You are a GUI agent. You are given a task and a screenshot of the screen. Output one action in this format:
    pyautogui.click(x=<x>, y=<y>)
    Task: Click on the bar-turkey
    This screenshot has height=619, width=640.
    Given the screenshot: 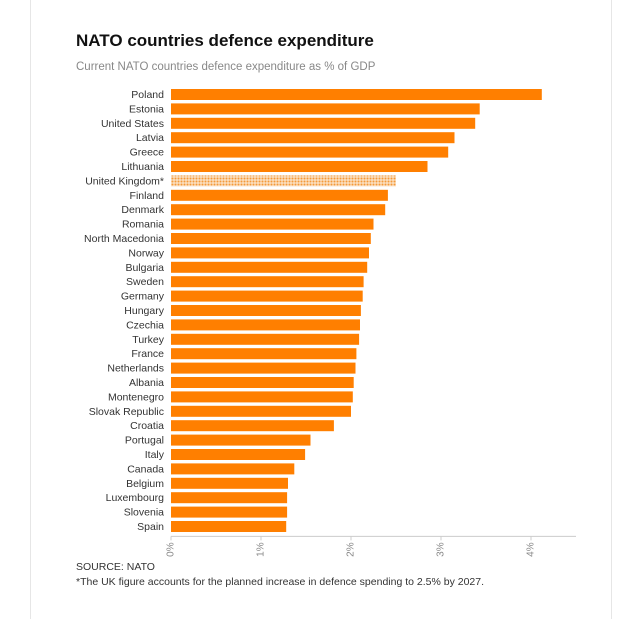 What is the action you would take?
    pyautogui.click(x=265, y=339)
    